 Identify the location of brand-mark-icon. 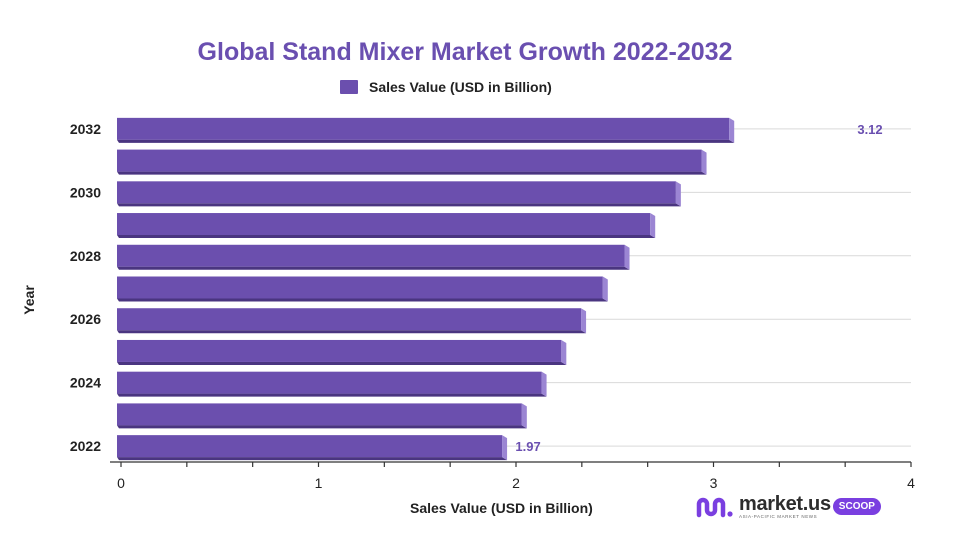
(714, 507).